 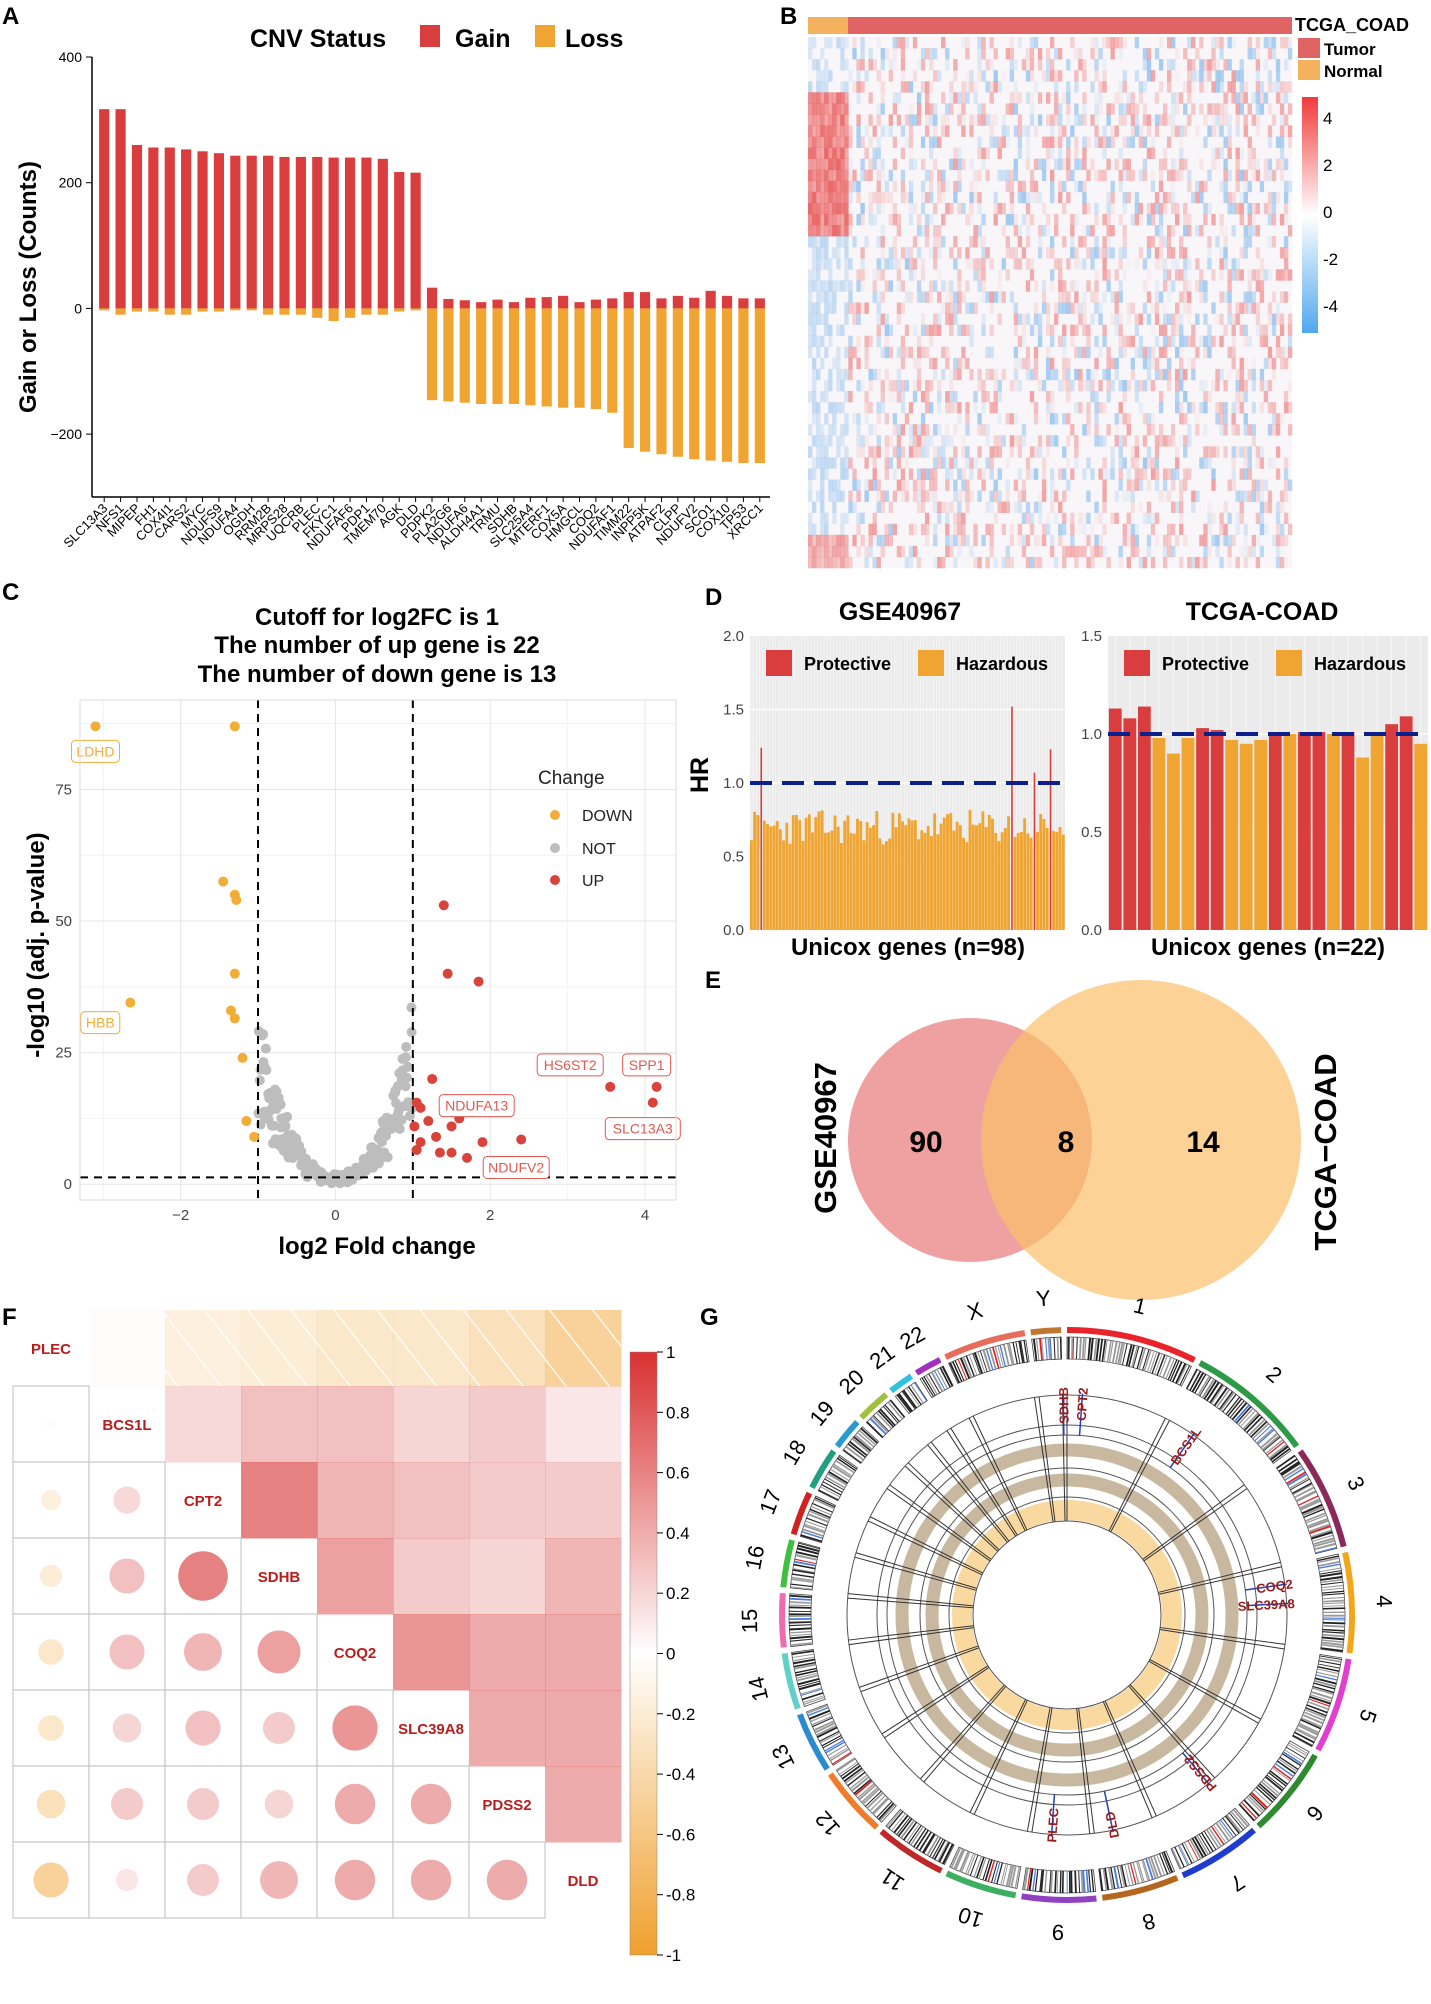 What do you see at coordinates (68, 1184) in the screenshot?
I see `c-y-tick-label: 0` at bounding box center [68, 1184].